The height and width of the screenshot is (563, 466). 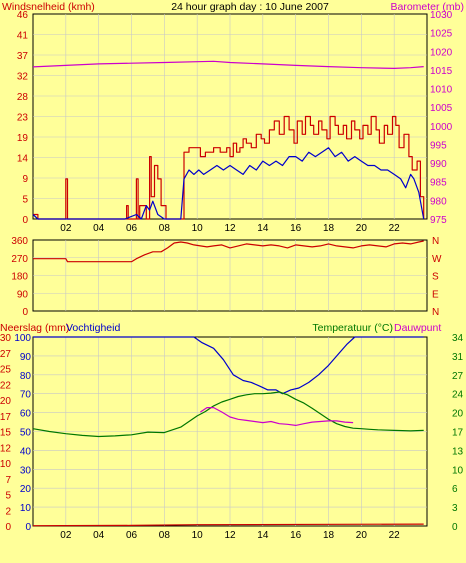 I want to click on wind-x-tick-12: 12, so click(x=230, y=228).